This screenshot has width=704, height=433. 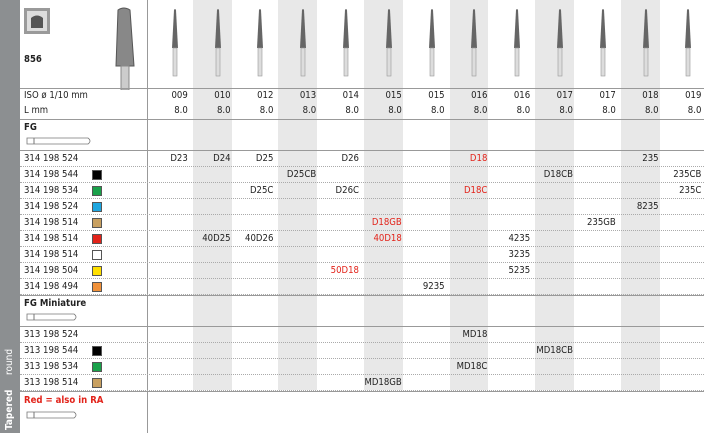 I want to click on cell: 40D26, so click(x=259, y=238).